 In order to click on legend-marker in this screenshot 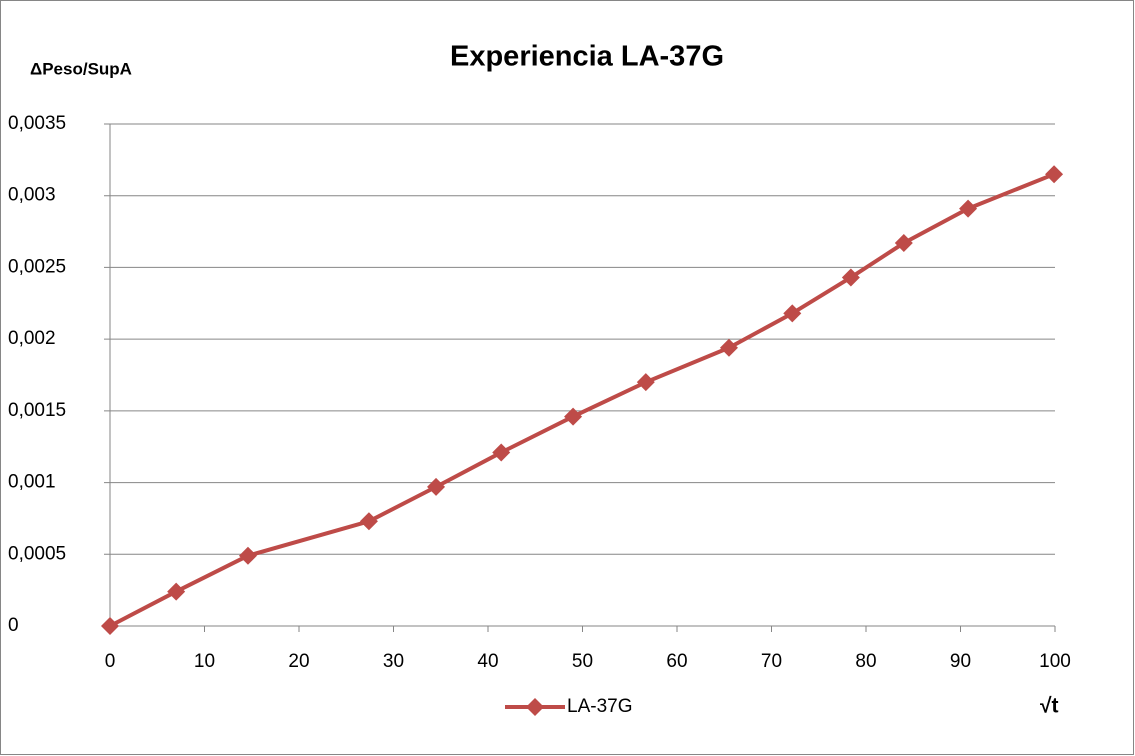, I will do `click(535, 707)`.